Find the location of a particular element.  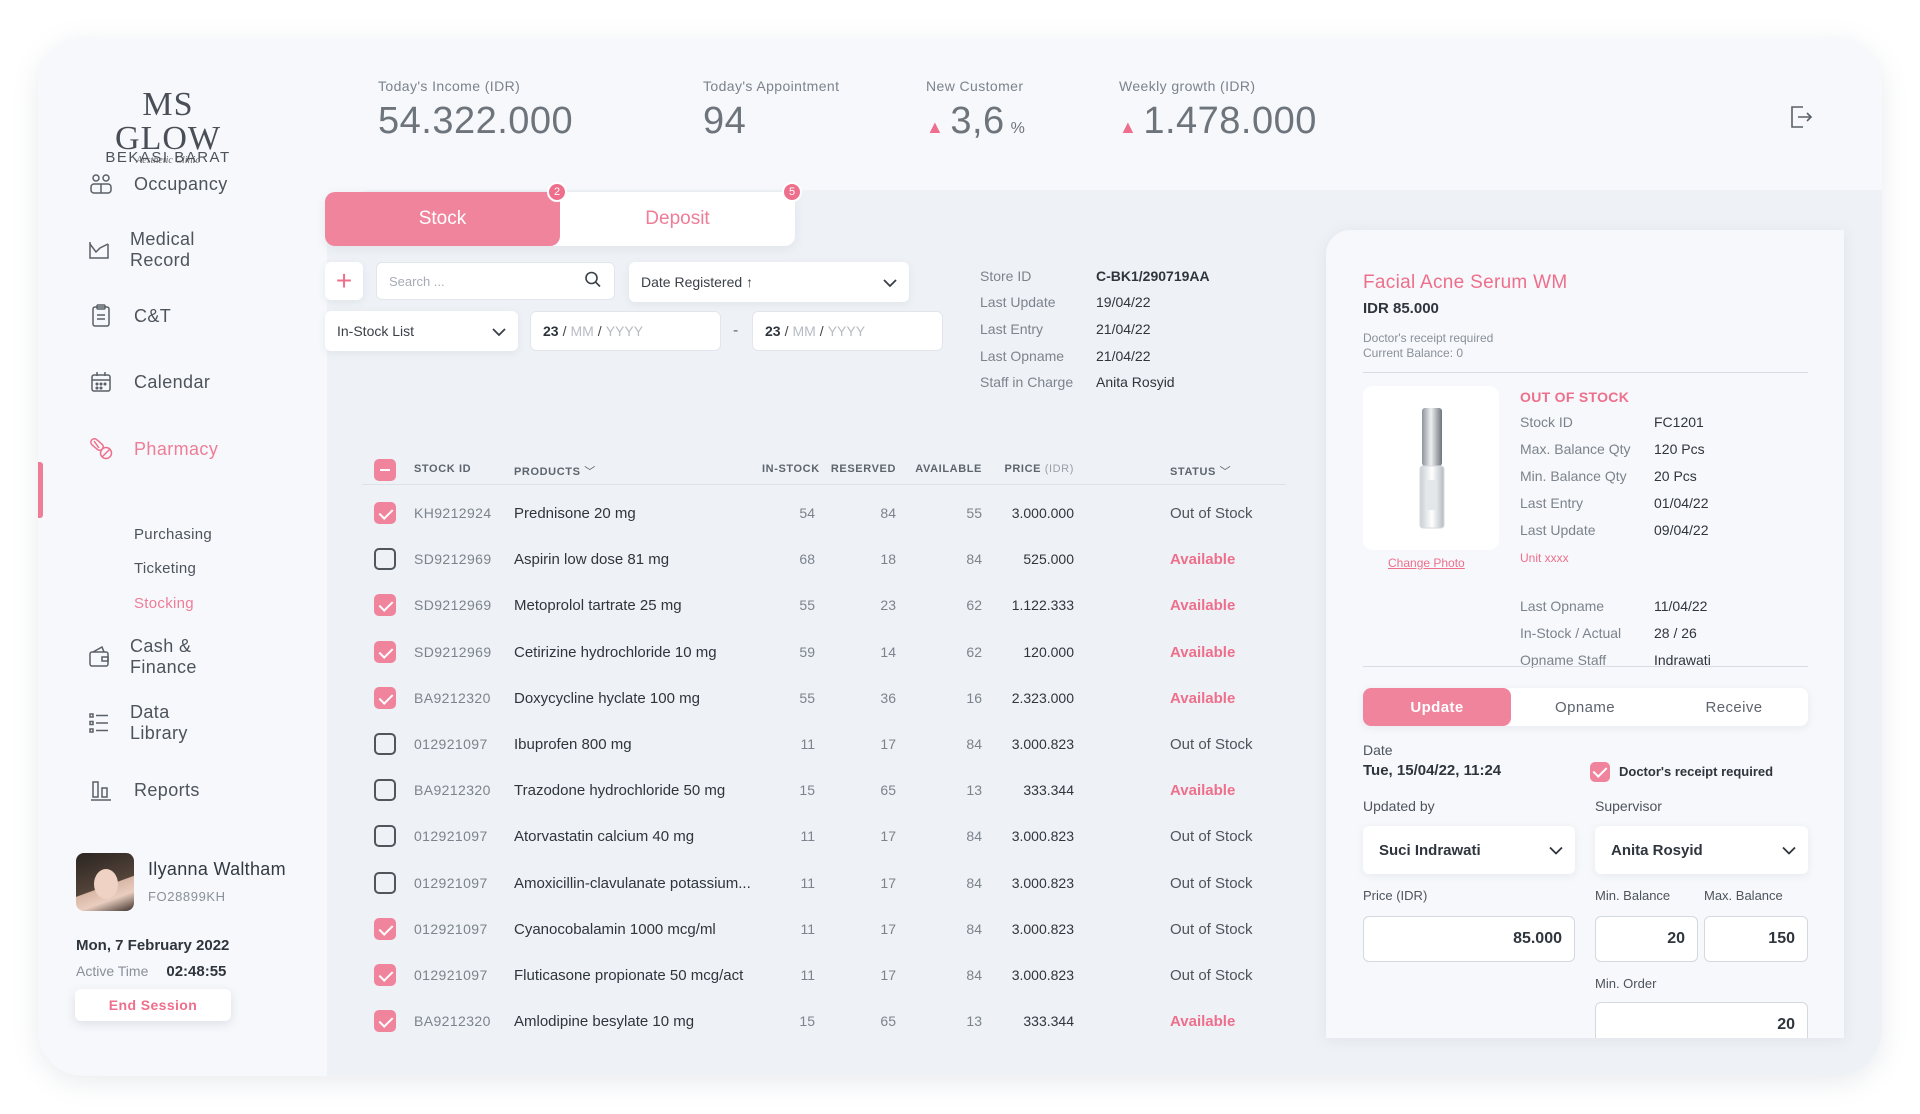

cell-available: 55 is located at coordinates (974, 513).